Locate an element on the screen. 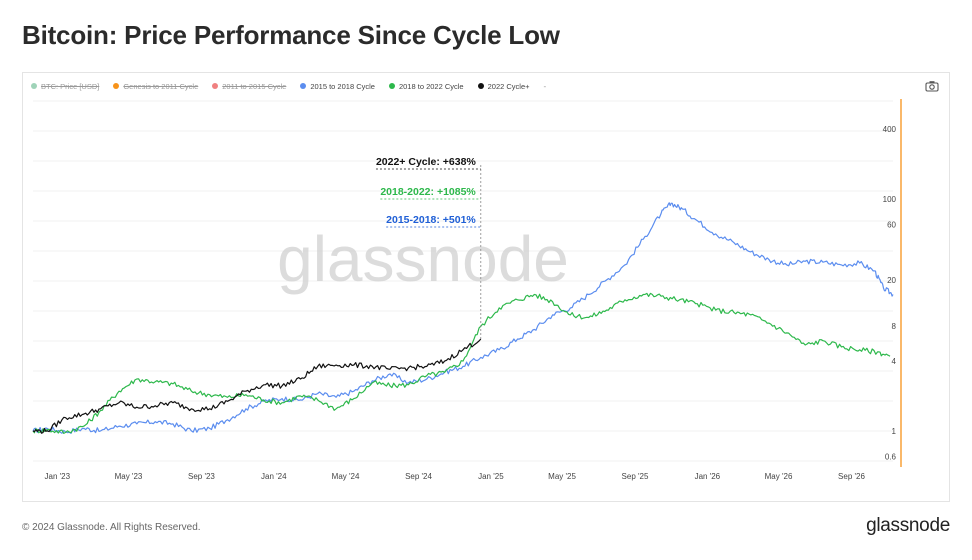  annotation-label: 2015-2018: +501% is located at coordinates (431, 220).